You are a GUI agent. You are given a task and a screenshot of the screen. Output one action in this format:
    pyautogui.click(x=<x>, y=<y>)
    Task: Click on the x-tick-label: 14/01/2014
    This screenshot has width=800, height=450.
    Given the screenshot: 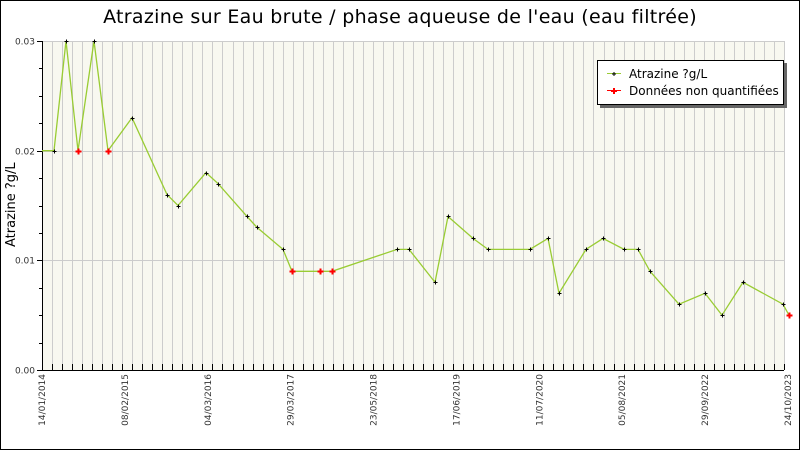 What is the action you would take?
    pyautogui.click(x=43, y=400)
    